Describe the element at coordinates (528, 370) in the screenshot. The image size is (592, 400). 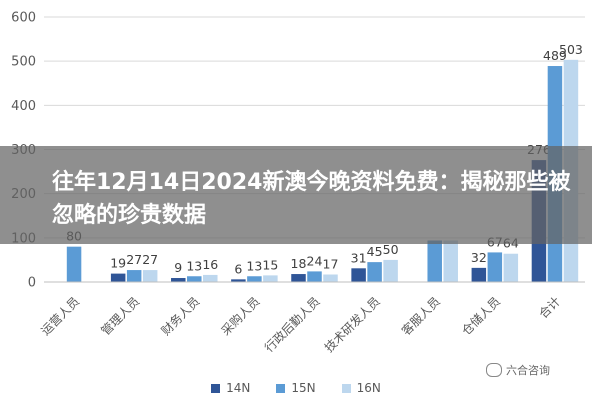
I see `watermark-text: 六合咨询` at that location.